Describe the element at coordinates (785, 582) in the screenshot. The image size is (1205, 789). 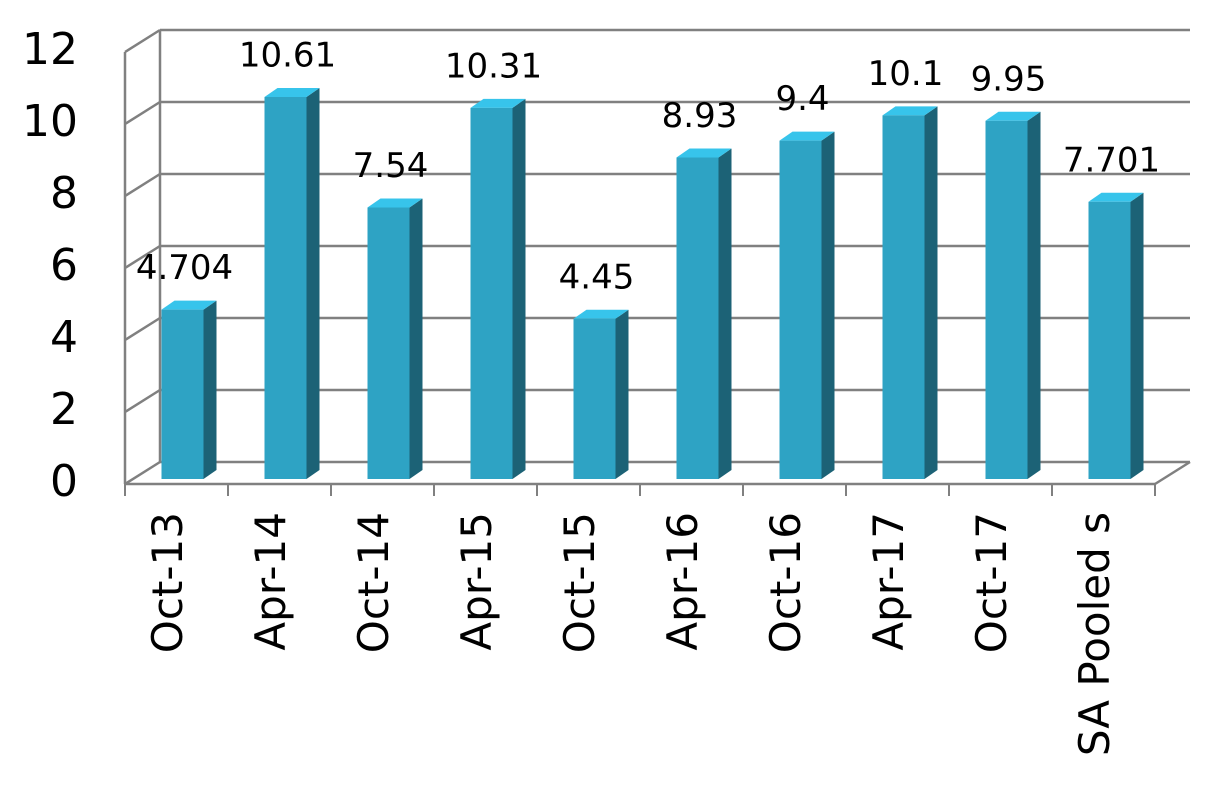
I see `x-tick-label: Oct-16` at that location.